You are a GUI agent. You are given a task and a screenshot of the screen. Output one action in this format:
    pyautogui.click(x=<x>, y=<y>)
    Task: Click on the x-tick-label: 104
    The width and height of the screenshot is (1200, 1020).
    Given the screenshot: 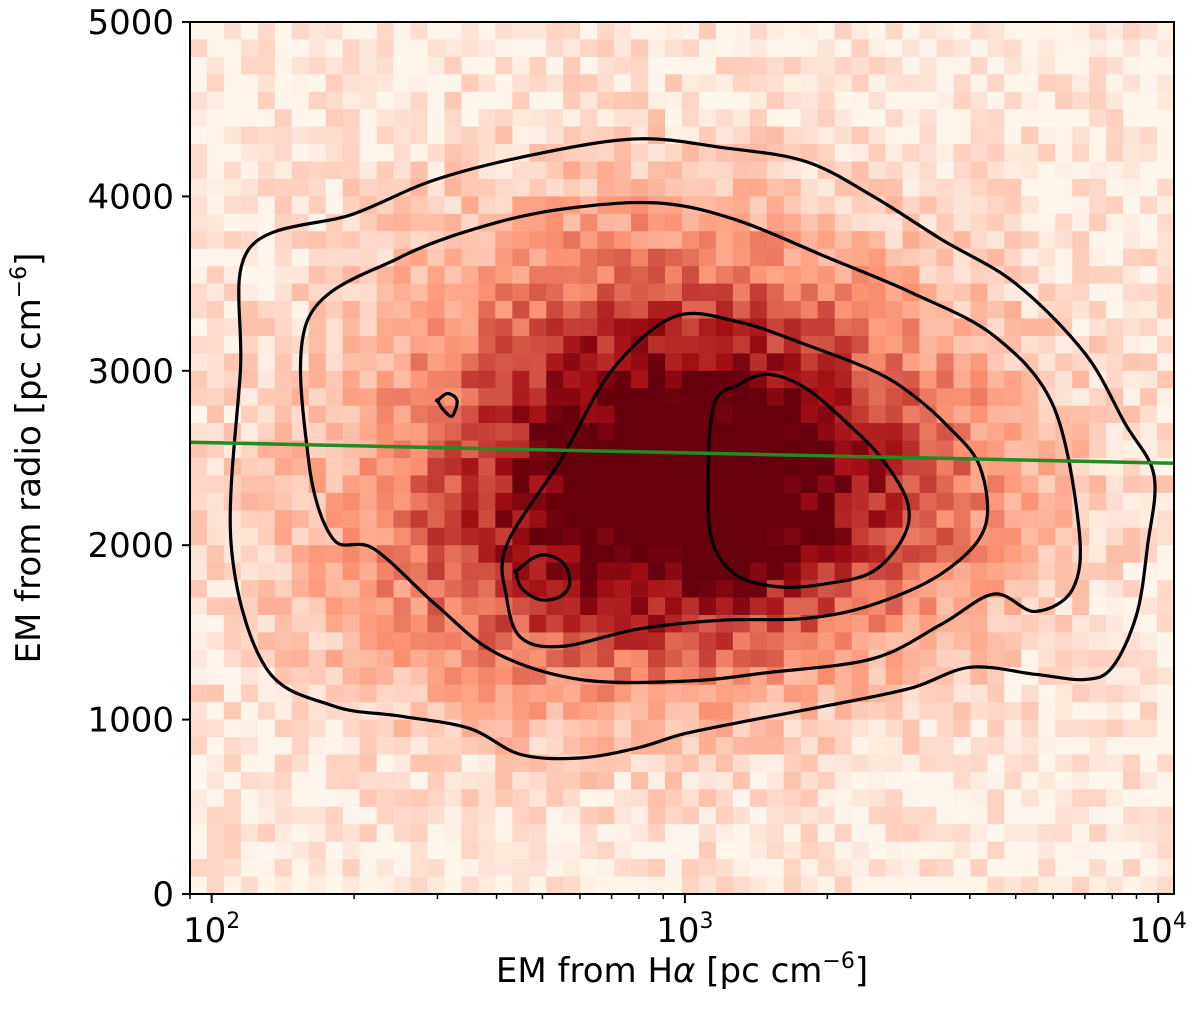 What is the action you would take?
    pyautogui.click(x=1158, y=930)
    